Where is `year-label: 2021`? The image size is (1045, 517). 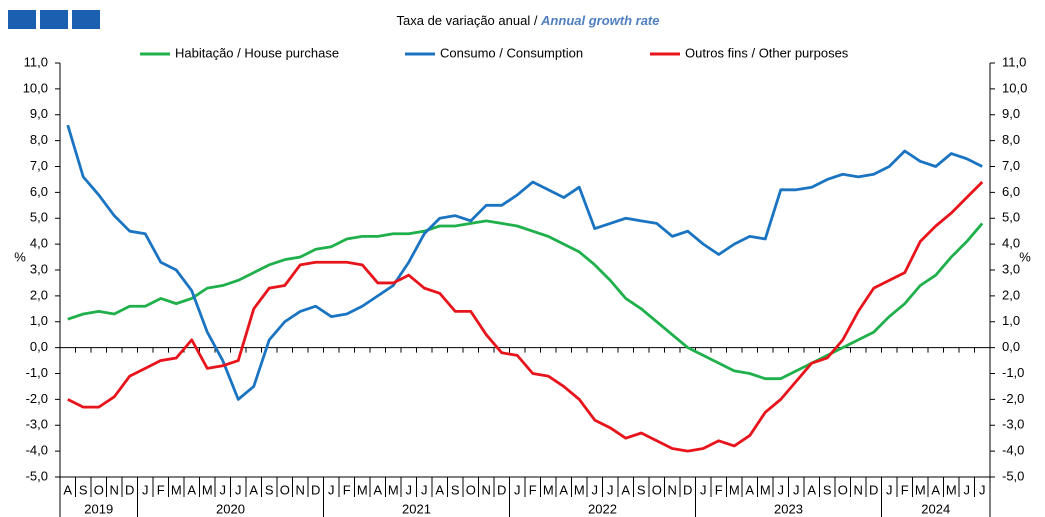
year-label: 2021 is located at coordinates (416, 508).